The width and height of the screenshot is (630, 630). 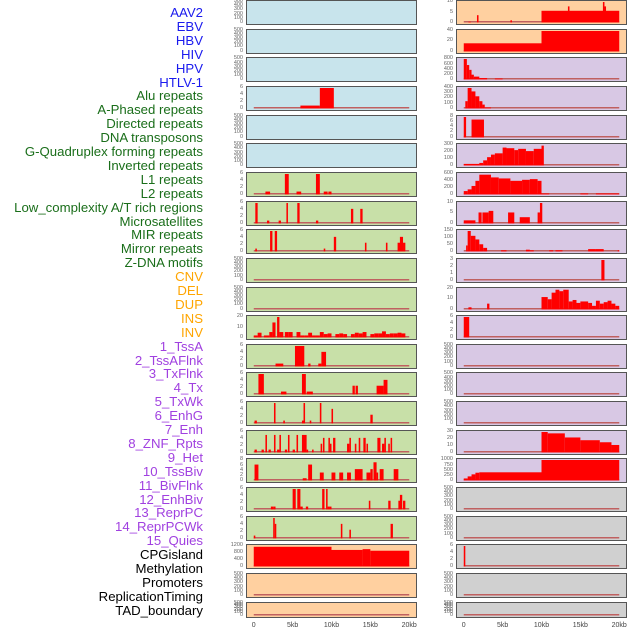 I want to click on y-tick-label: 500, so click(x=448, y=488).